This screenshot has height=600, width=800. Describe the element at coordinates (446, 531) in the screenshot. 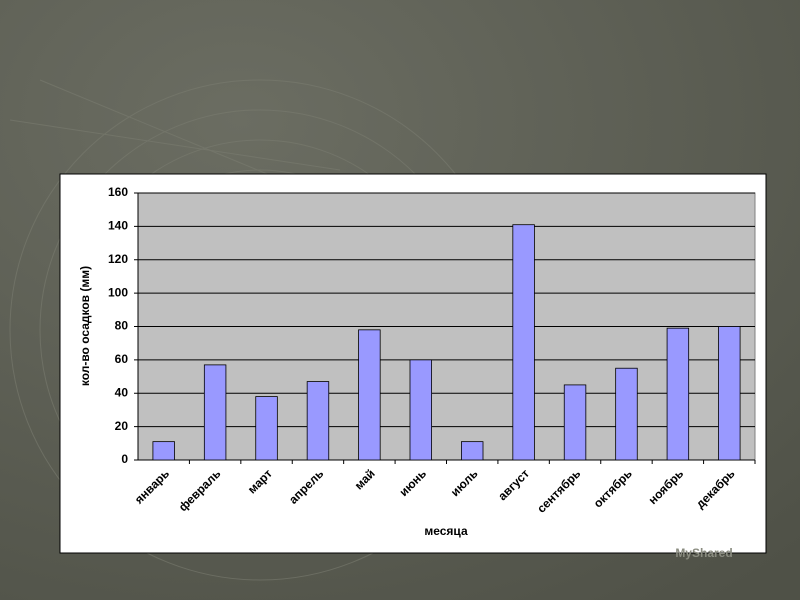

I see `x-axis-title: месяца` at that location.